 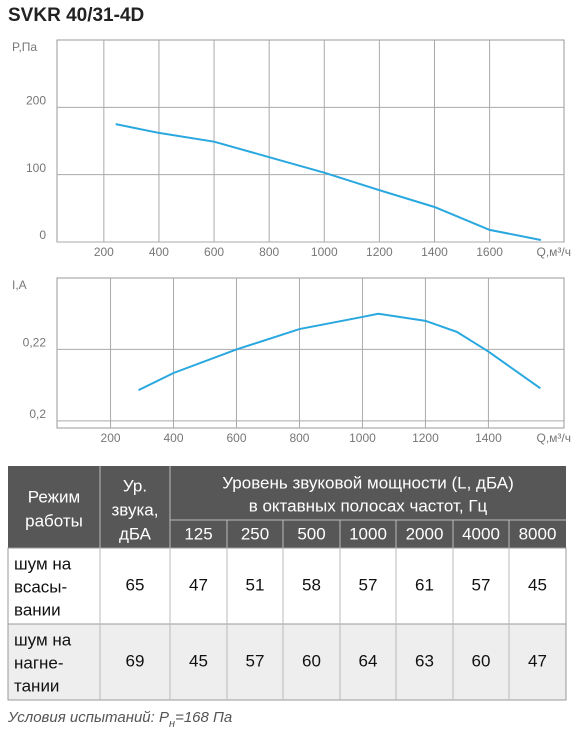 What do you see at coordinates (198, 533) in the screenshot?
I see `header-cell: 125` at bounding box center [198, 533].